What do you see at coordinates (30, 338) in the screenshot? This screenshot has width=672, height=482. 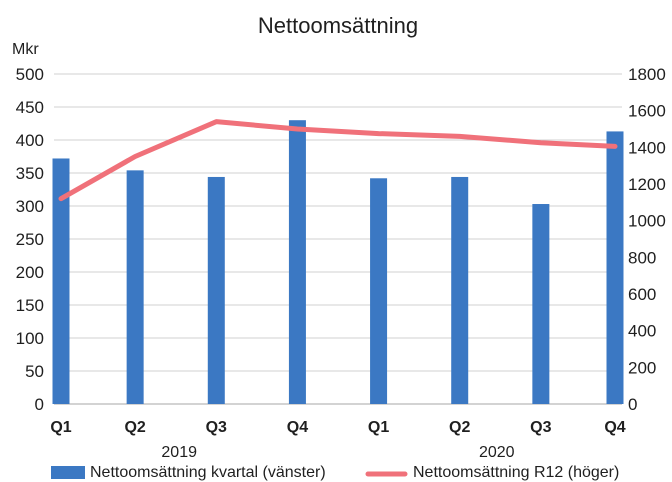 I see `left-tick-label: 100` at bounding box center [30, 338].